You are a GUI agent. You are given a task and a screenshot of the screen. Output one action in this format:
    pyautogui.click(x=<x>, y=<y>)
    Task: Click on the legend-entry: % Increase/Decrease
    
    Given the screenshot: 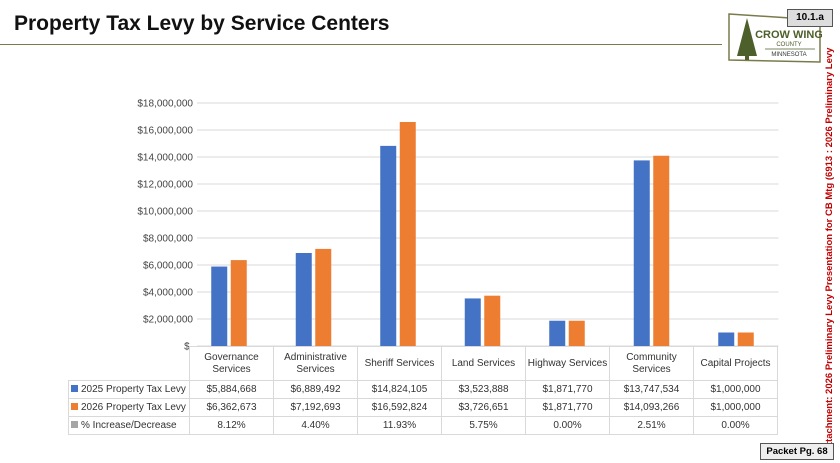 What is the action you would take?
    pyautogui.click(x=129, y=425)
    